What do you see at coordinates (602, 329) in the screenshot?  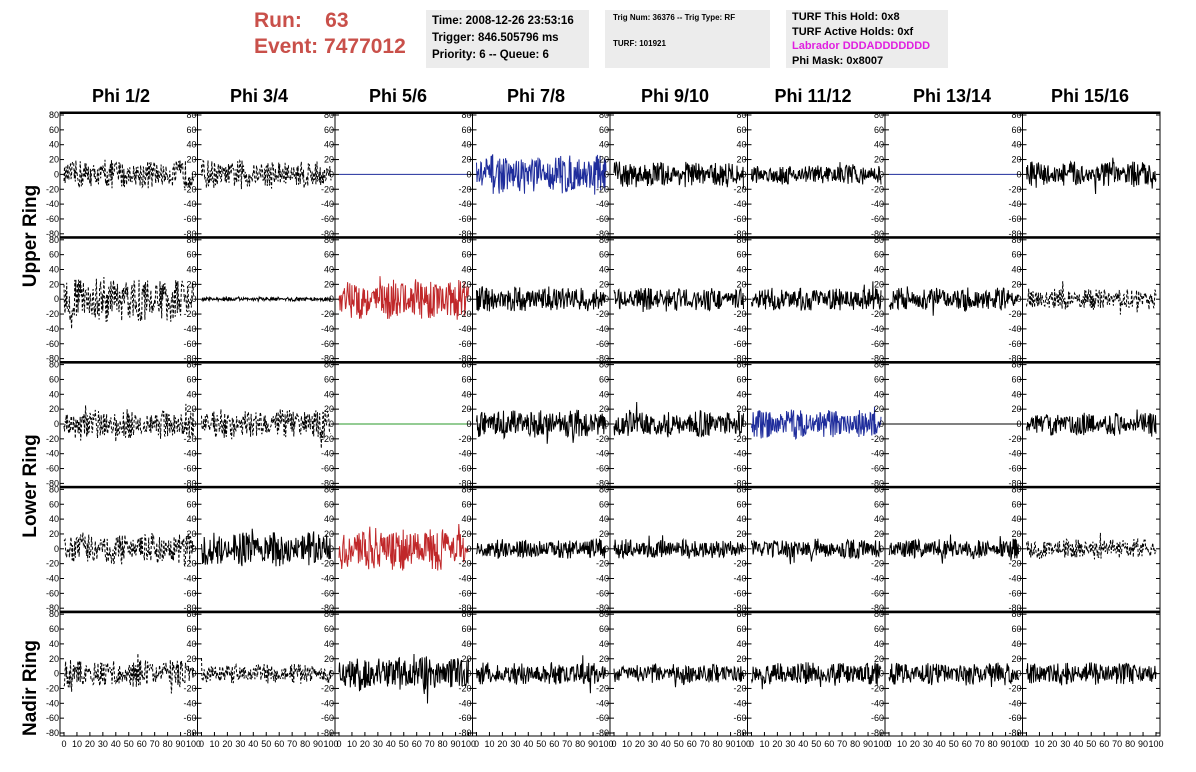 I see `y-tick-label-1-4-2: -40` at bounding box center [602, 329].